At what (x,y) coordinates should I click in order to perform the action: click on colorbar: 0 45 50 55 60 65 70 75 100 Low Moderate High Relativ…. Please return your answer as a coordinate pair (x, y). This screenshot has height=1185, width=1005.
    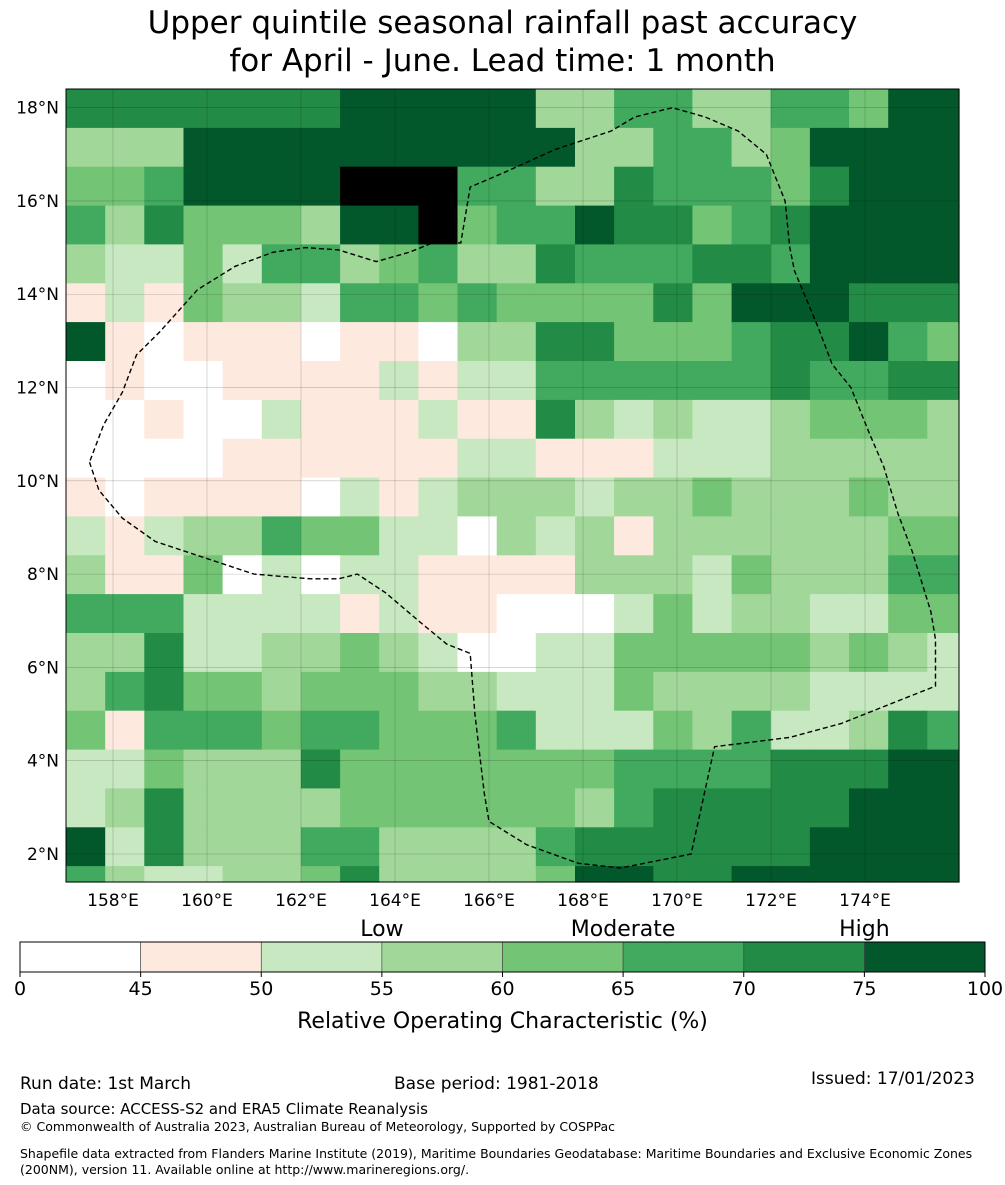
    Looking at the image, I should click on (508, 975).